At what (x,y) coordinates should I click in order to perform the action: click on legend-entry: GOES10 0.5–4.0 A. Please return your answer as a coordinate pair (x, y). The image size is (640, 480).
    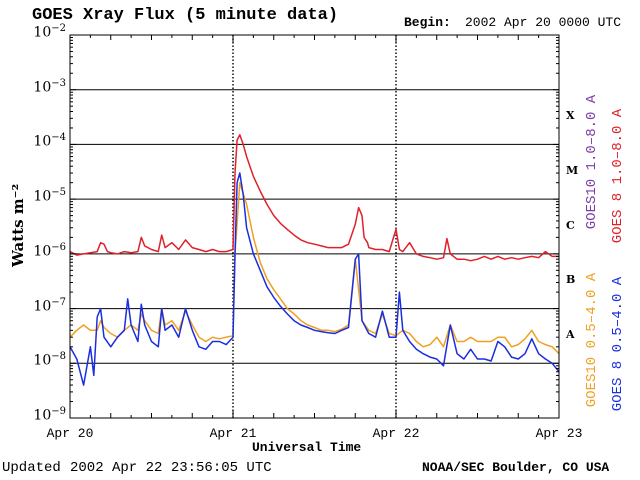
    Looking at the image, I should click on (592, 340).